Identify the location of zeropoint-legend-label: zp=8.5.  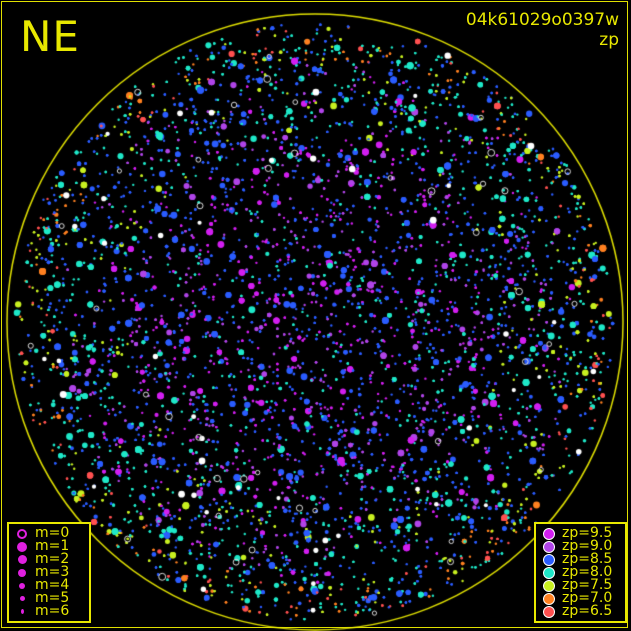
(587, 559).